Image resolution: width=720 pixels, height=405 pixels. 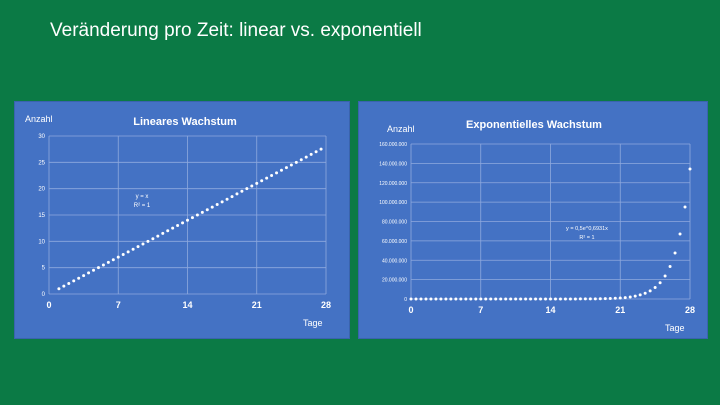 I want to click on y-tick-label: 80.000.000, so click(x=394, y=223).